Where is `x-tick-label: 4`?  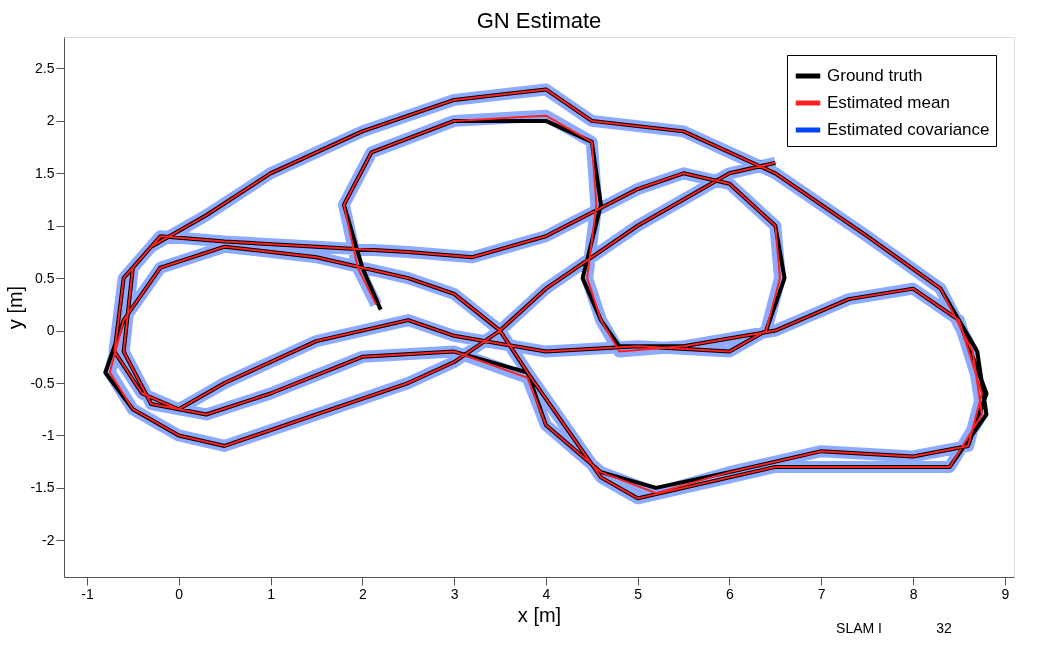 x-tick-label: 4 is located at coordinates (546, 593).